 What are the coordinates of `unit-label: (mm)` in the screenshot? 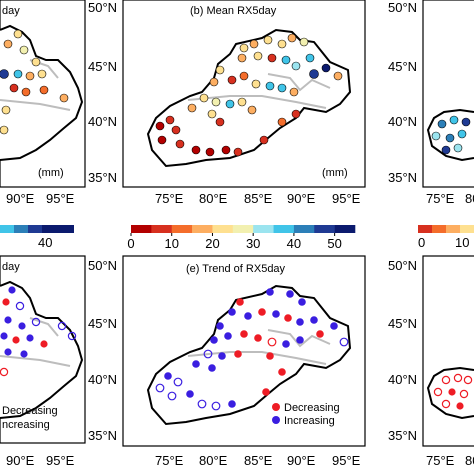 It's located at (335, 173).